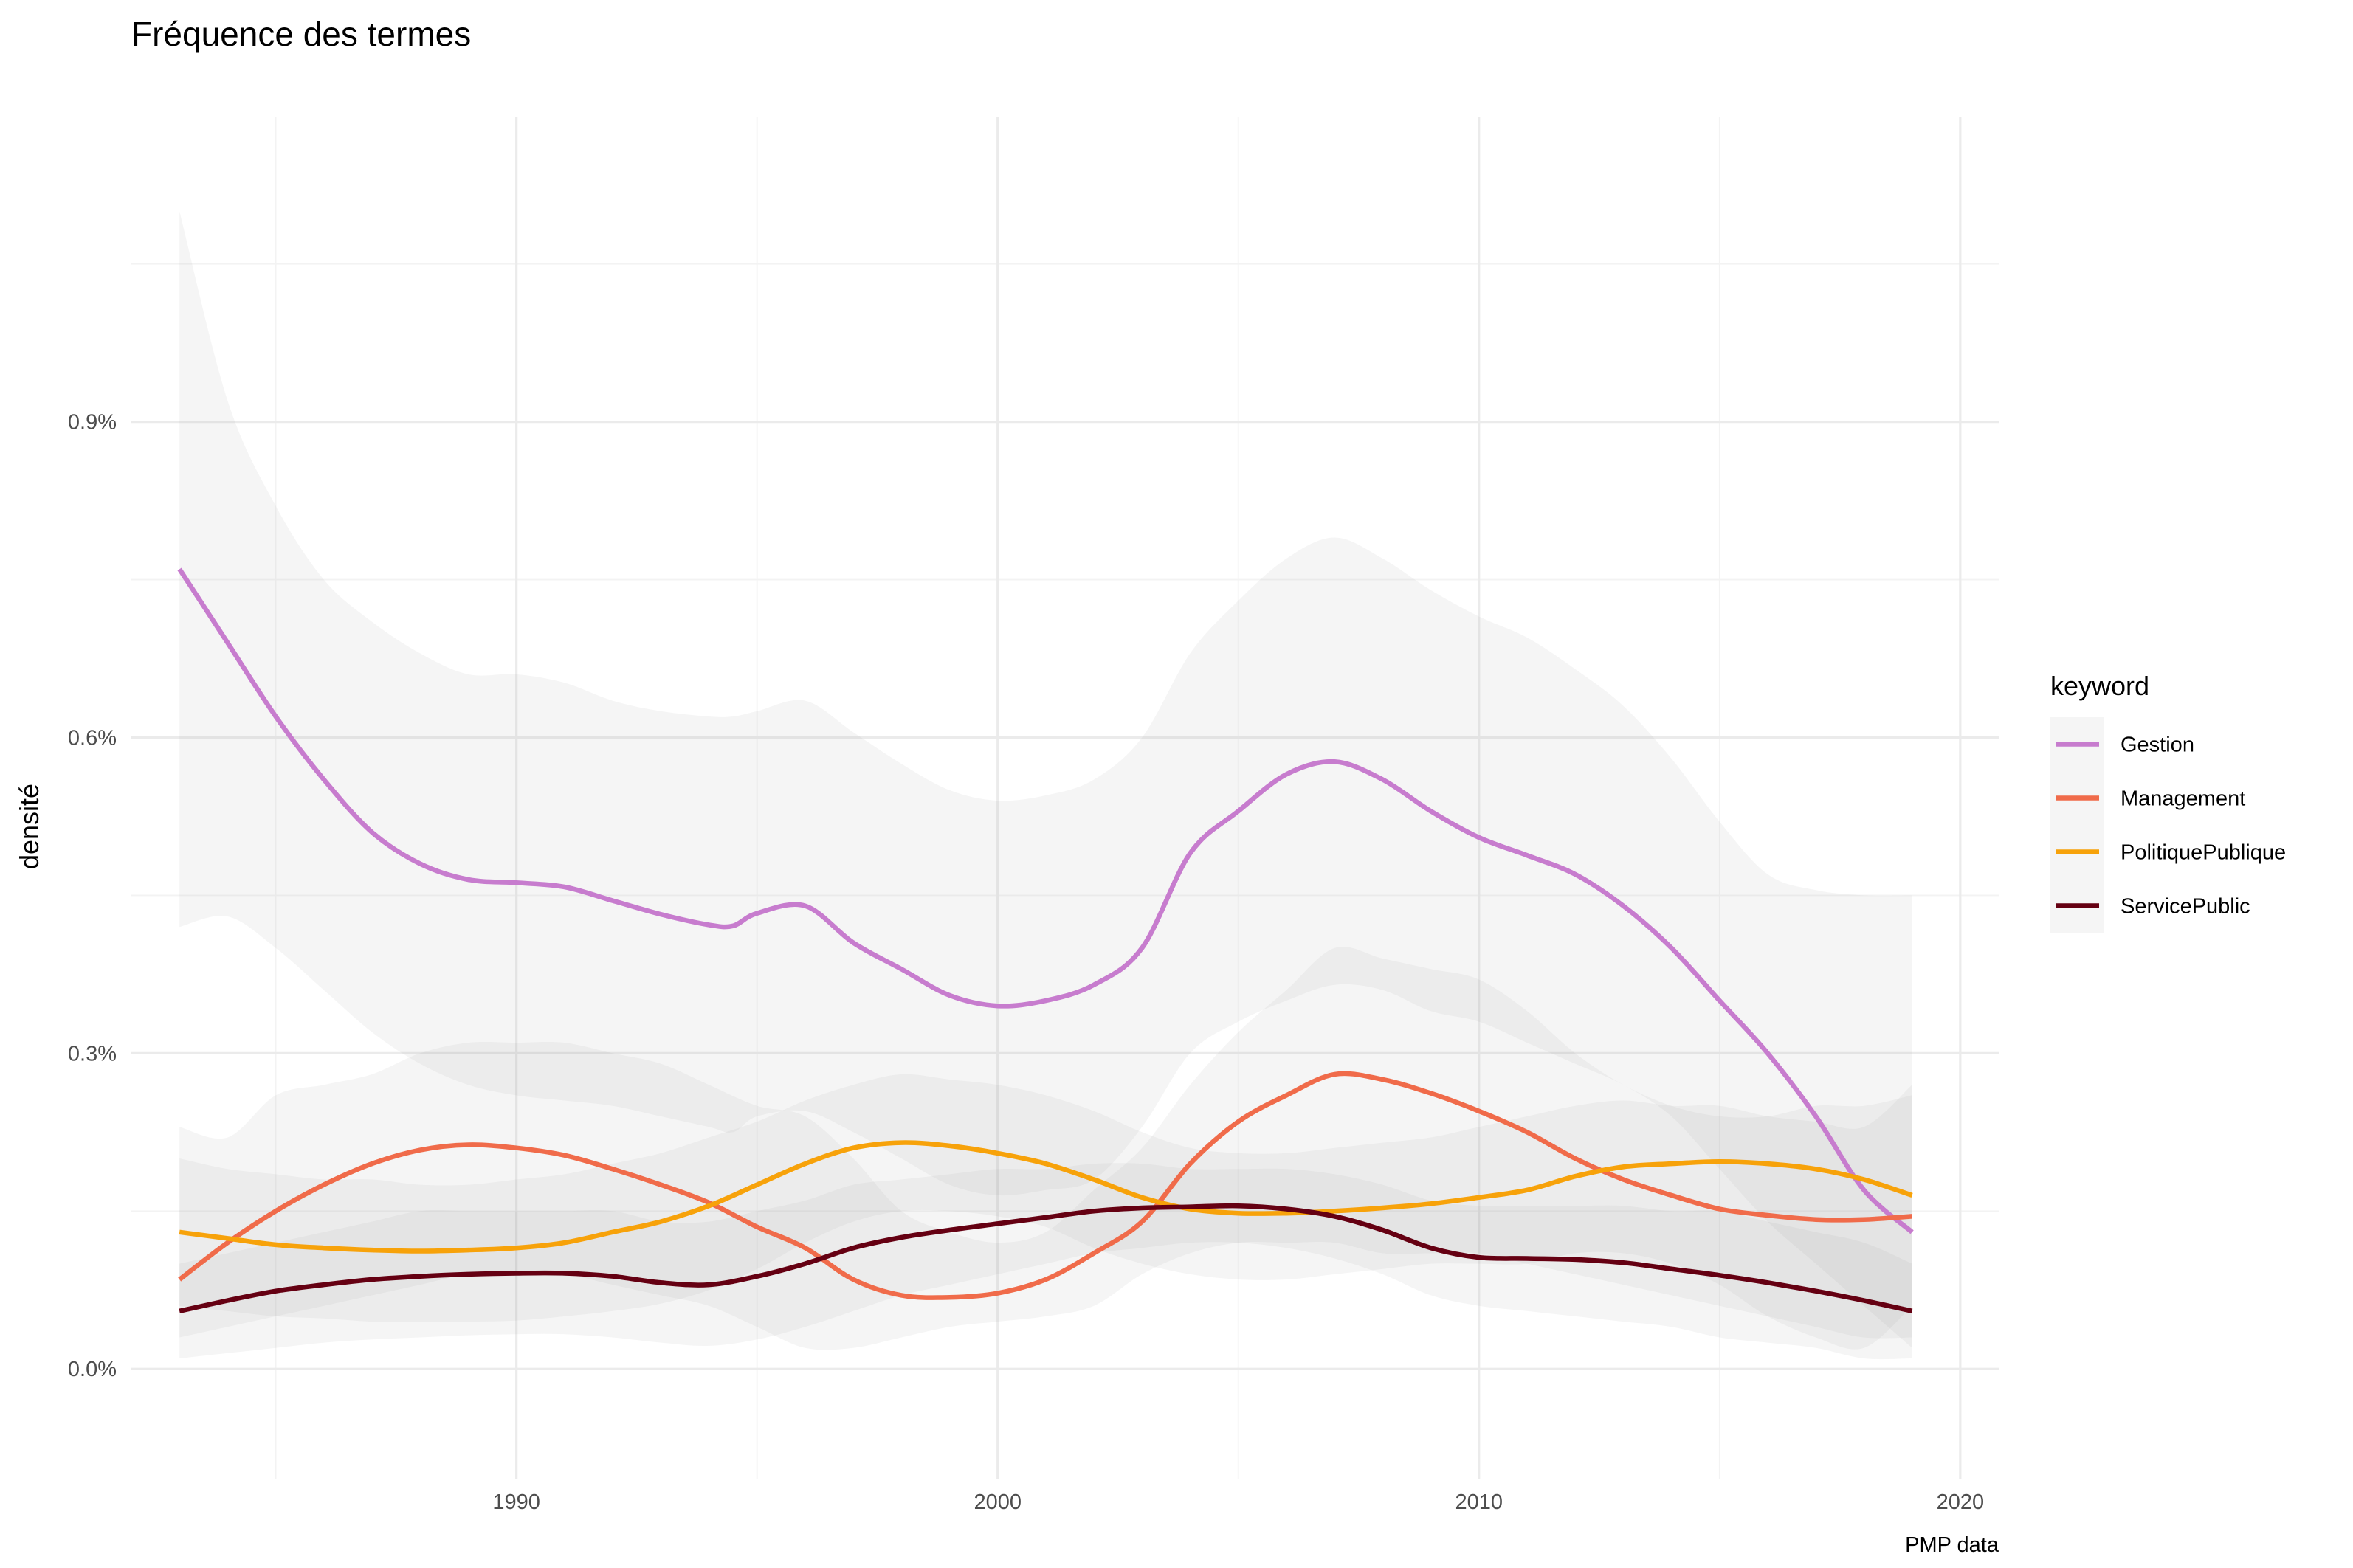 This screenshot has height=1568, width=2353. I want to click on x-axis-ticks: 1990 2000 2010 2020, so click(1238, 1502).